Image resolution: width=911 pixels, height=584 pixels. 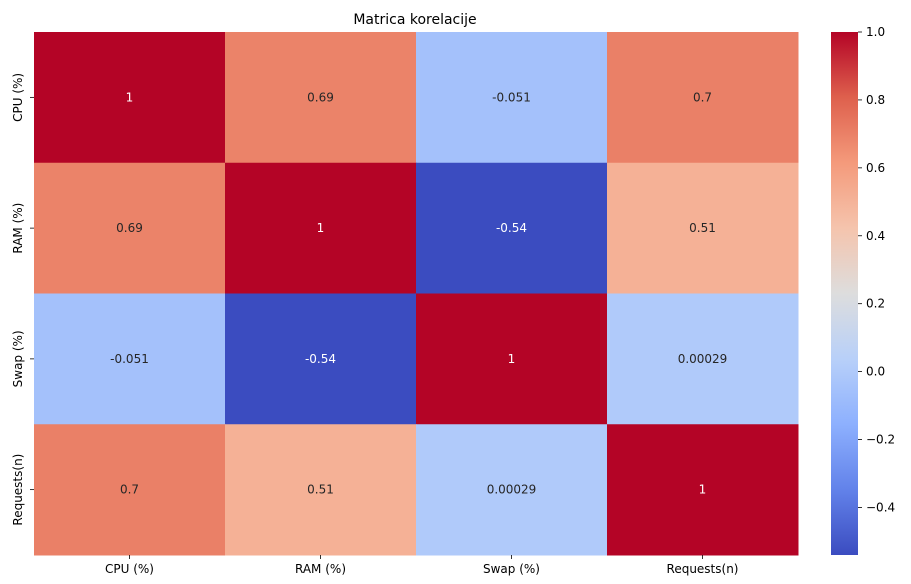 I want to click on colorbar-tick-label: 0.4, so click(x=875, y=236).